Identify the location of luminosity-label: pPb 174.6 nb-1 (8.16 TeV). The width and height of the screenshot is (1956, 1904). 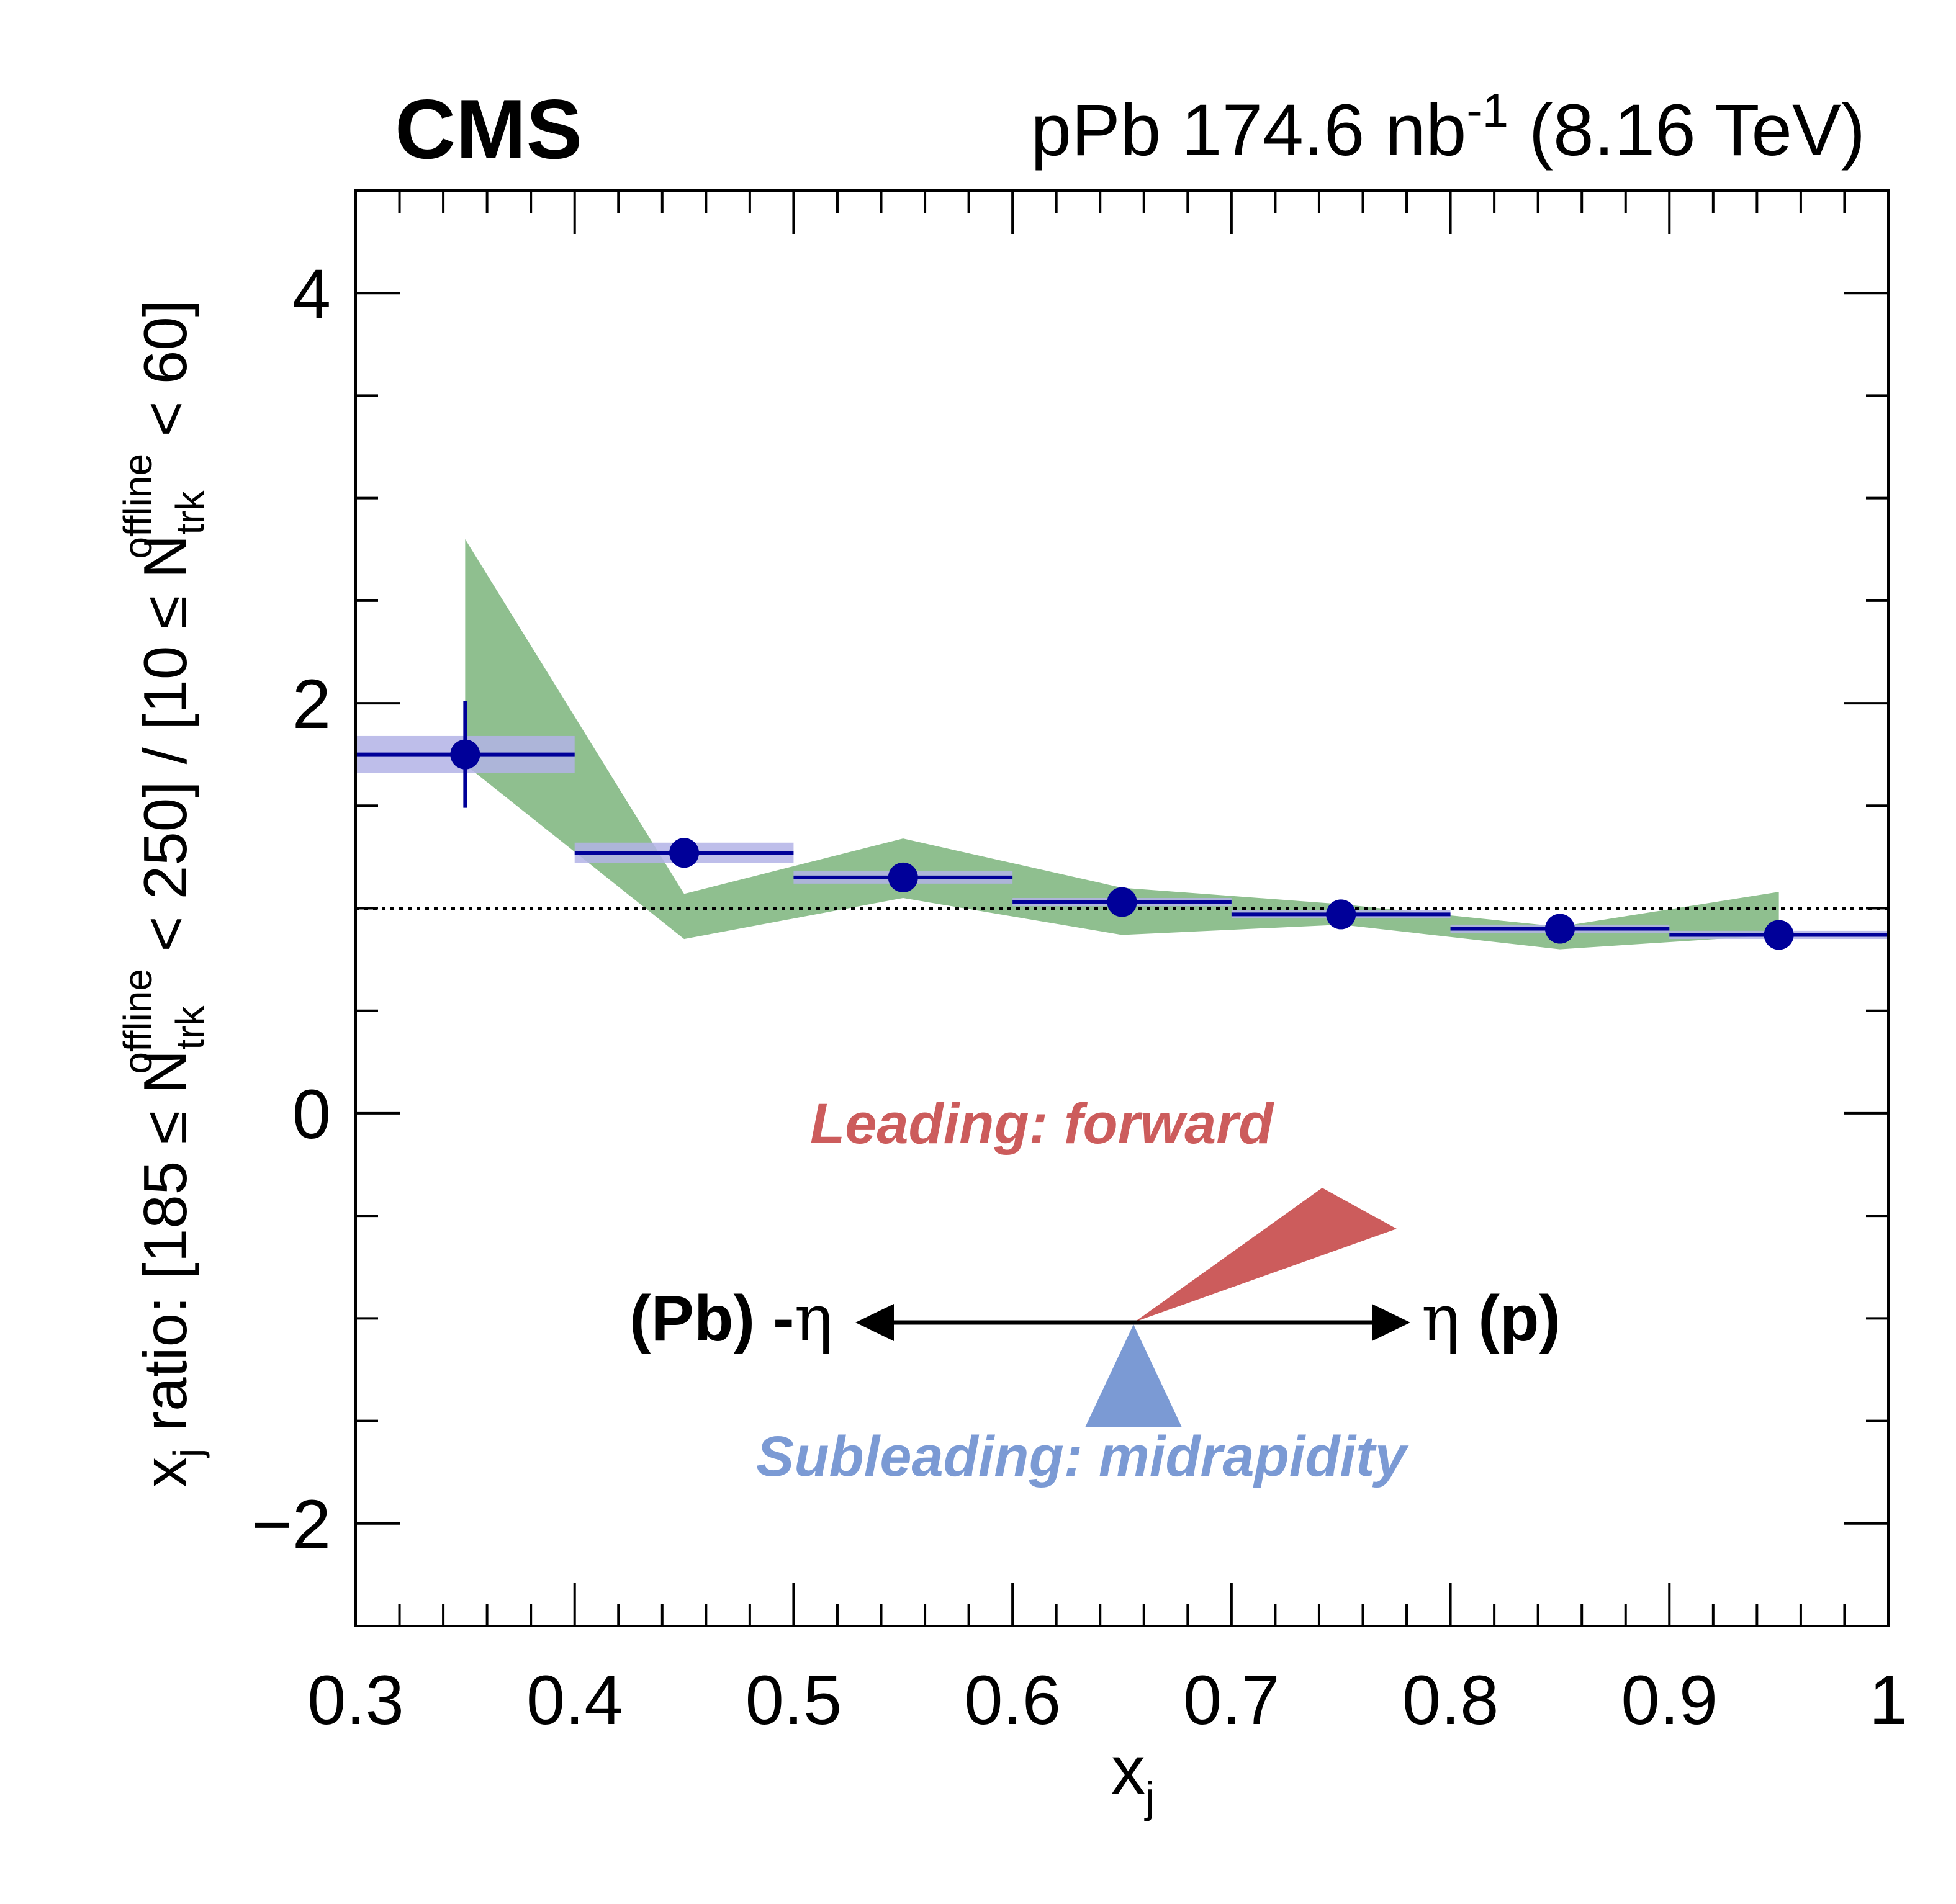
(1447, 128).